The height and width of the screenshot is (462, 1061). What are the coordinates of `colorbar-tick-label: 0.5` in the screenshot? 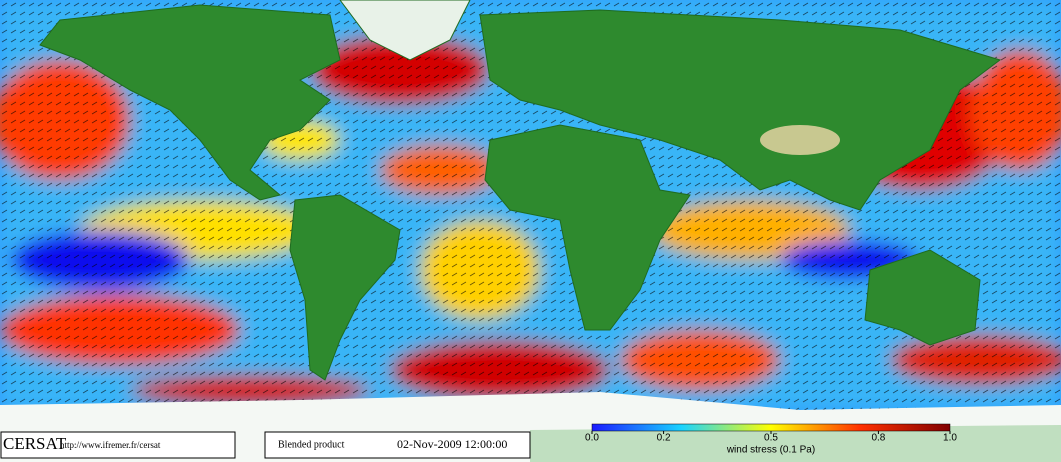 It's located at (771, 438).